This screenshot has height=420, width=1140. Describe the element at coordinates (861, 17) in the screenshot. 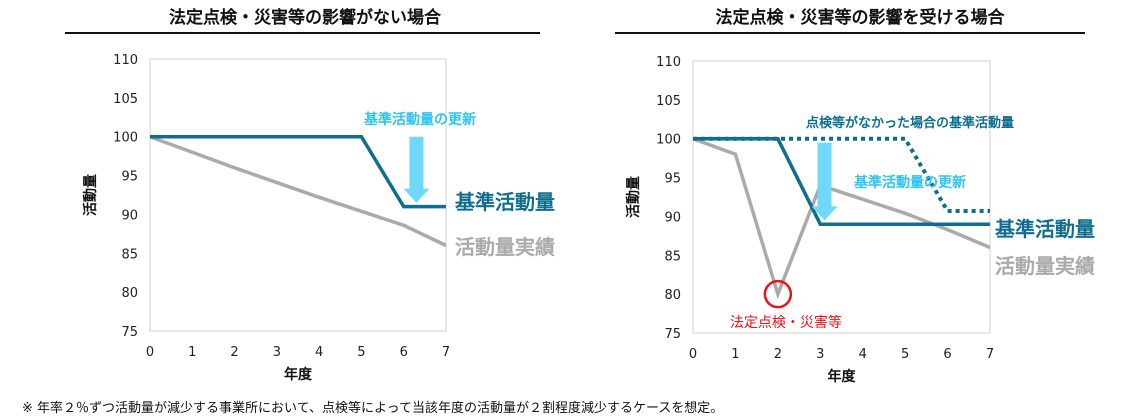

I see `chart-title: 法定点検・災害等の影響を受ける場合` at that location.